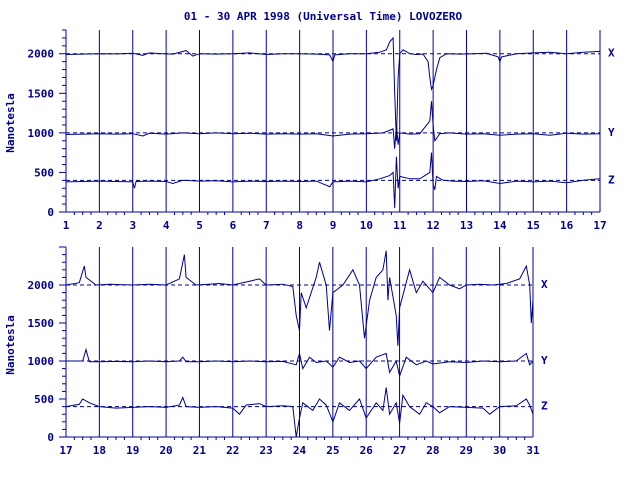 This screenshot has height=480, width=640. I want to click on x-tick-label: 14, so click(500, 225).